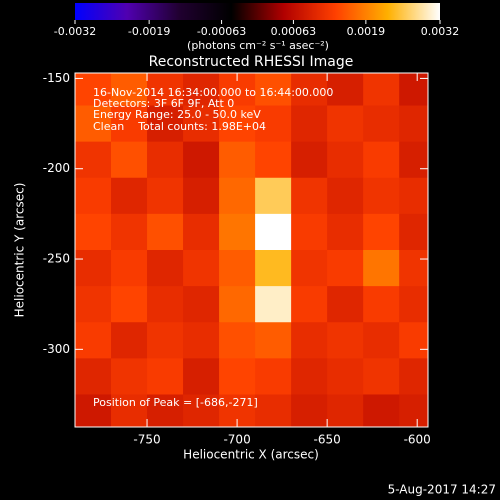  Describe the element at coordinates (327, 440) in the screenshot. I see `x-tick-label: -650` at that location.